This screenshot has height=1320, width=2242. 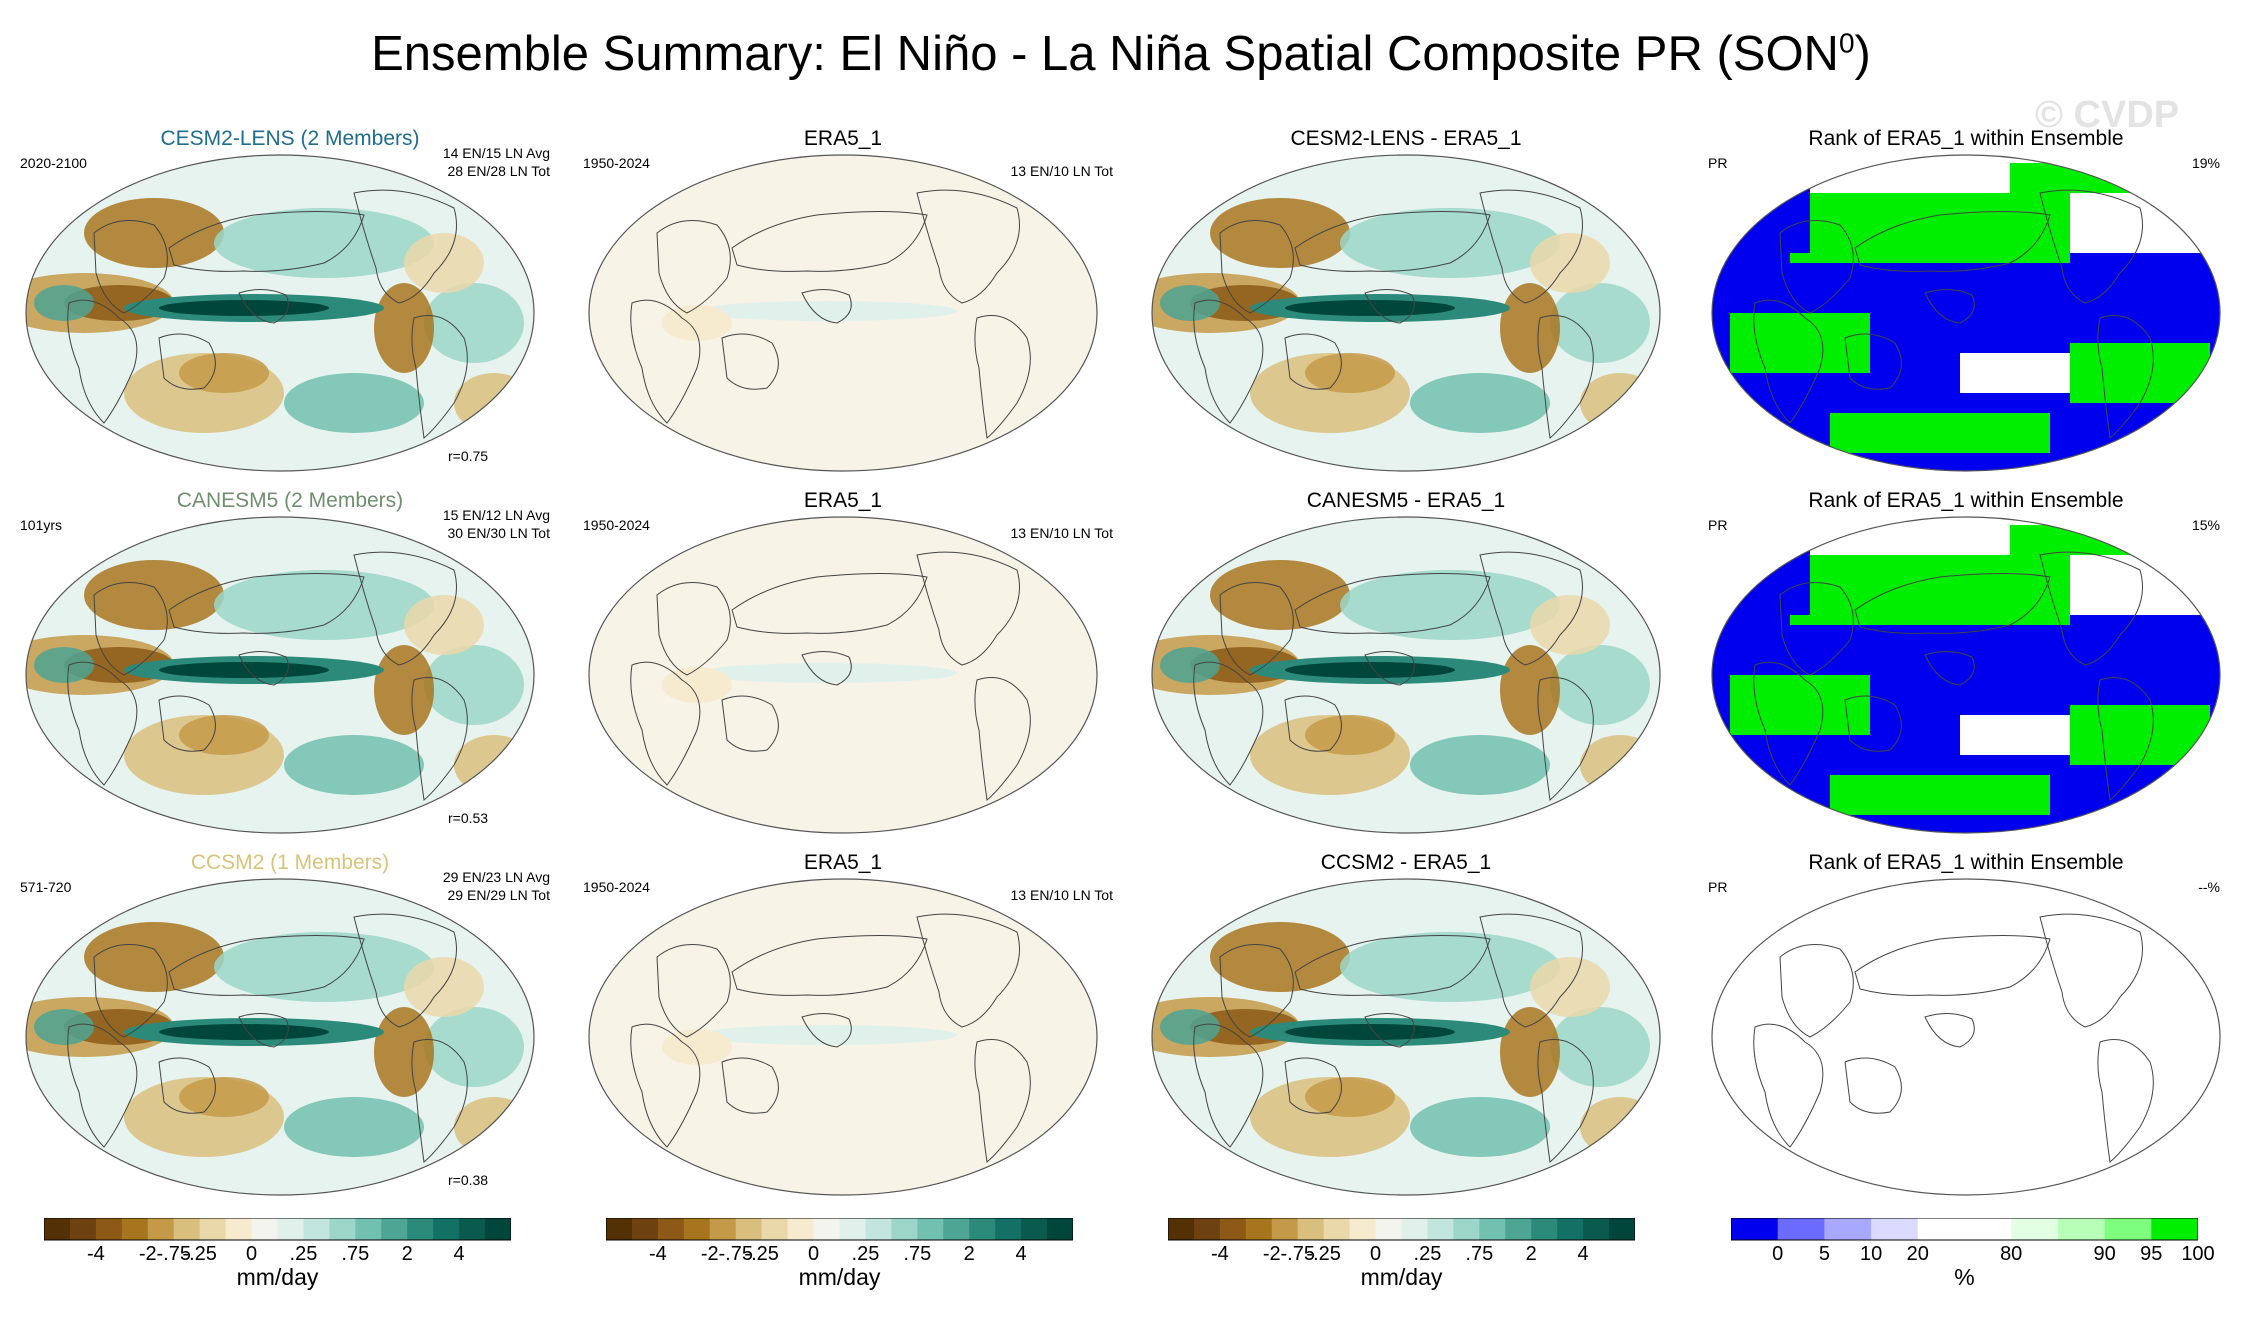 I want to click on colorbar-unit: mm/day, so click(x=277, y=1277).